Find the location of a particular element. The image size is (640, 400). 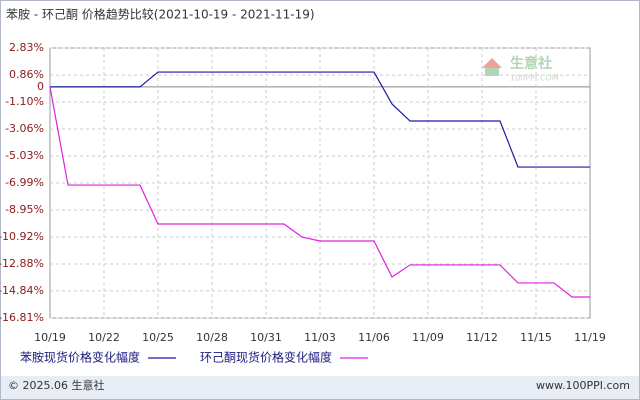

y-tick-label: -14.84% is located at coordinates (22, 290).